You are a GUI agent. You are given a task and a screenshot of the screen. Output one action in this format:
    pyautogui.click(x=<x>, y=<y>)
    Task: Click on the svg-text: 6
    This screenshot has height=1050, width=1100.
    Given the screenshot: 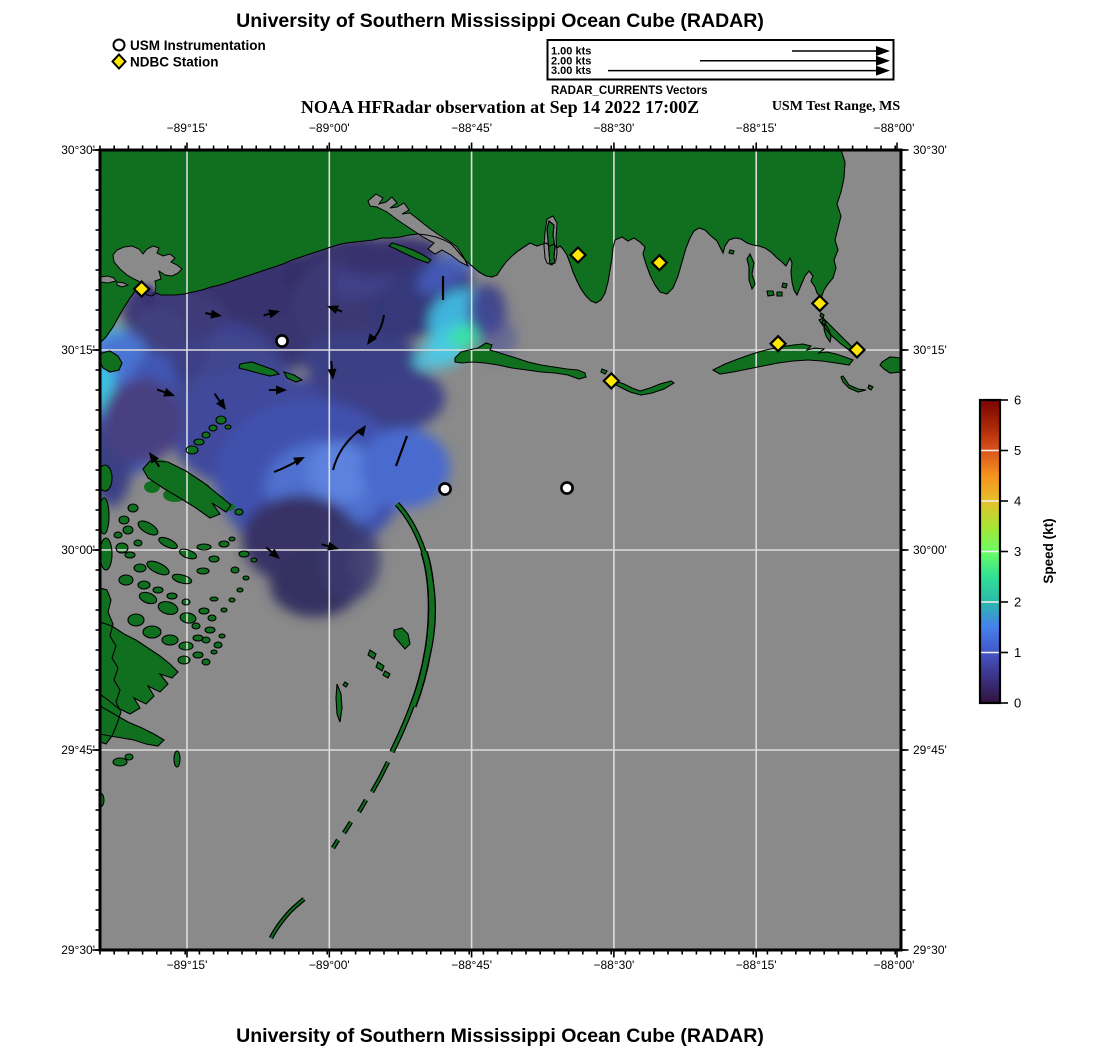 What is the action you would take?
    pyautogui.click(x=1017, y=400)
    